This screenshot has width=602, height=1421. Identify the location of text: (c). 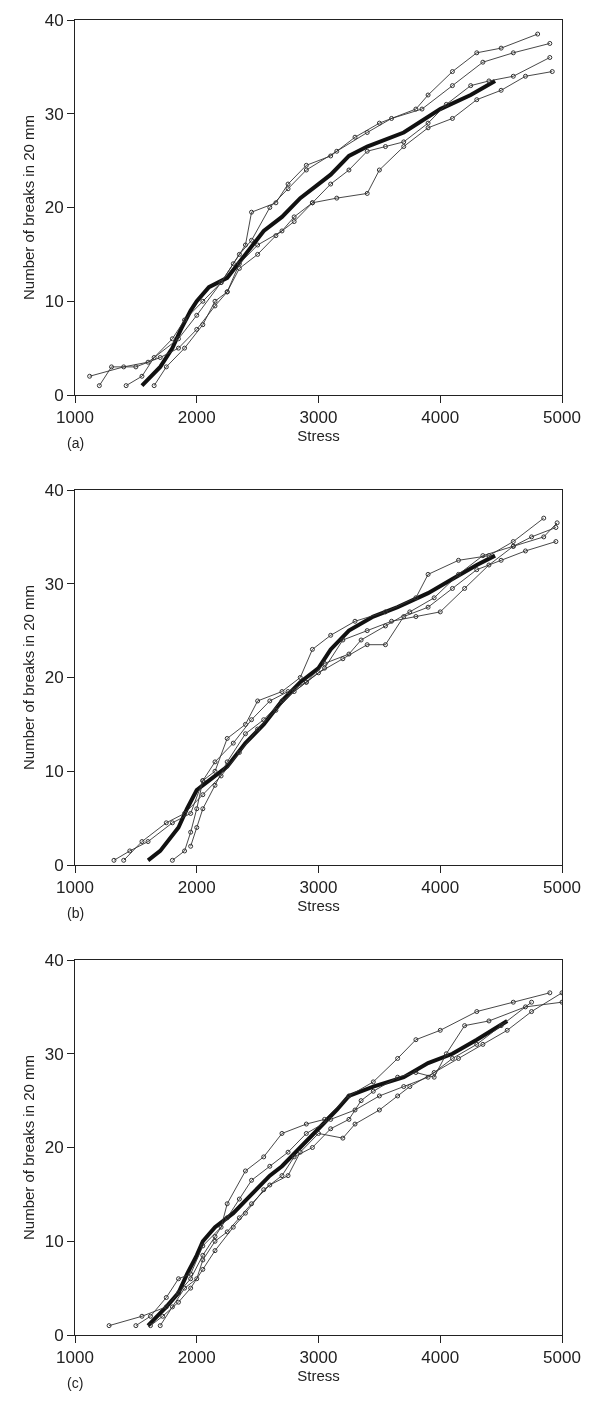
(75, 1383).